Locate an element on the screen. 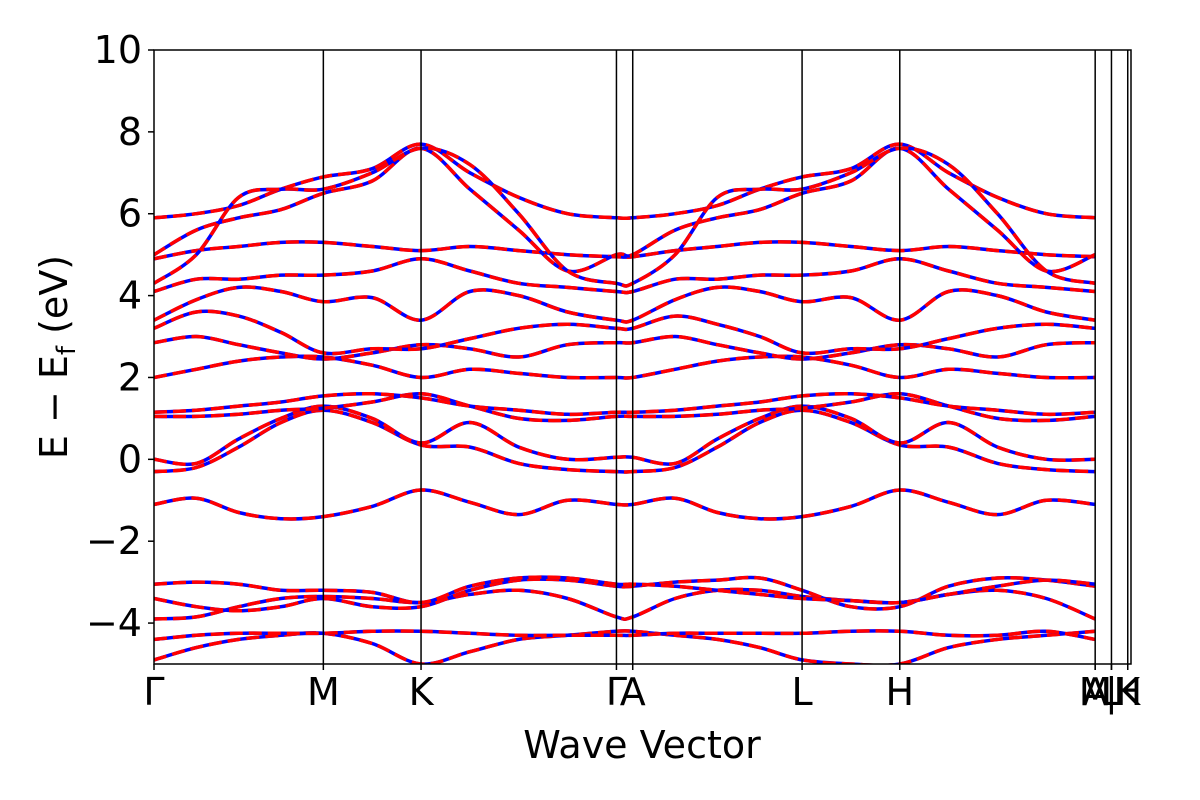 This screenshot has width=1200, height=800. y-axis-label-main: E − E is located at coordinates (54, 407).